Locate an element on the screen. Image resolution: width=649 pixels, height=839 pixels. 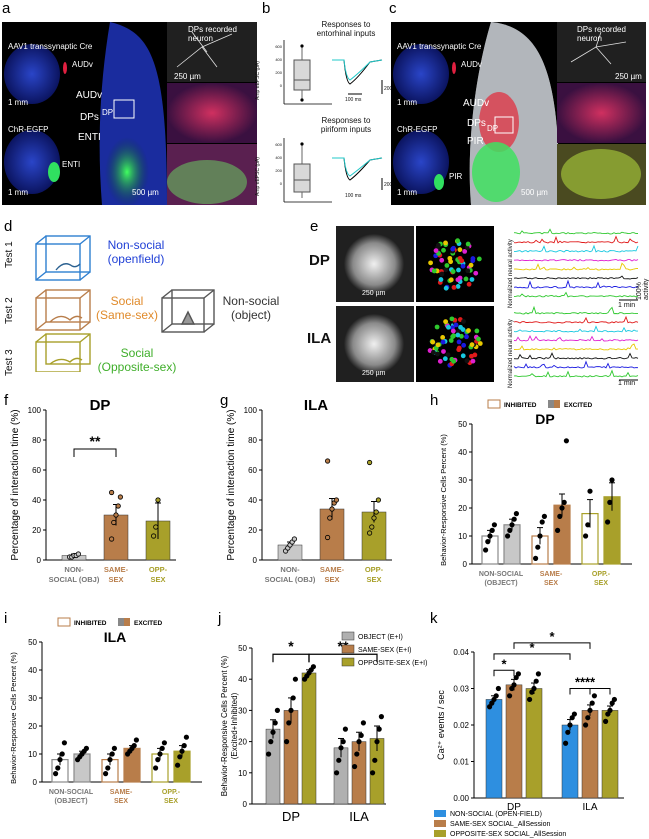
x-group-label: ILA is located at coordinates (359, 816).